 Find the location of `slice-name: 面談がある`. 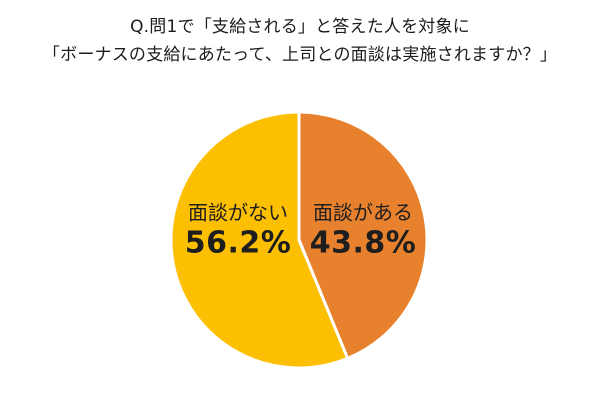

slice-name: 面談がある is located at coordinates (362, 212).